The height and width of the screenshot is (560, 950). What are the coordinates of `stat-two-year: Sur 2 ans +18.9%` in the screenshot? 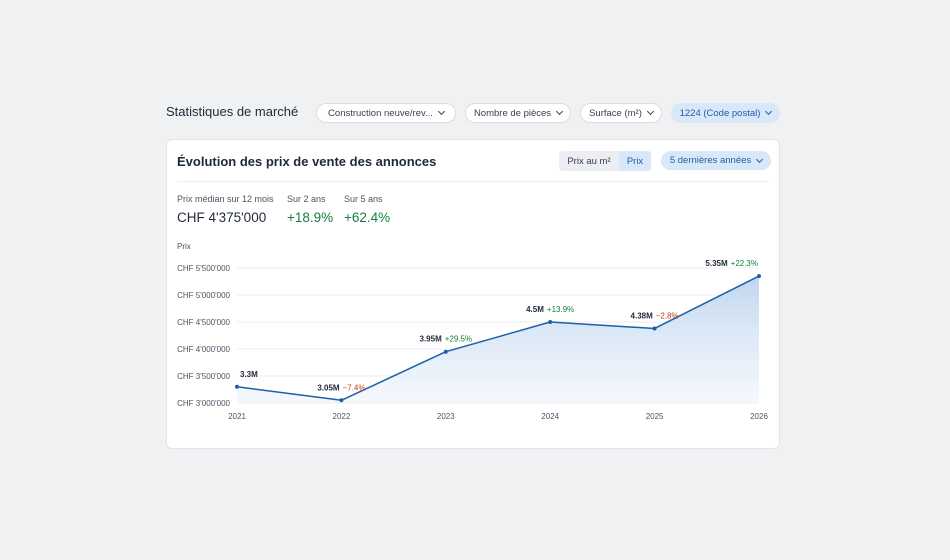 It's located at (310, 209).